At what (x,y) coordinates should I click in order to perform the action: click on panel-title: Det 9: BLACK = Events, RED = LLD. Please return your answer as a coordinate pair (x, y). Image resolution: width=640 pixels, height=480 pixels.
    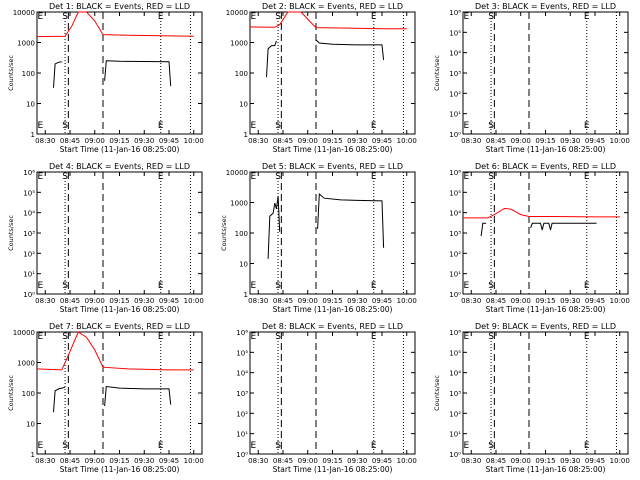
    Looking at the image, I should click on (545, 326).